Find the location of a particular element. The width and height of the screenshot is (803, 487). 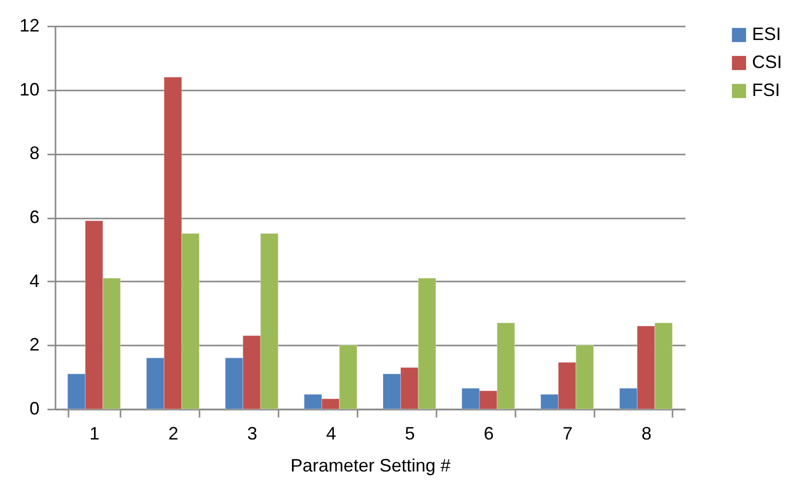

x-axis-title: Parameter Setting # is located at coordinates (370, 466).